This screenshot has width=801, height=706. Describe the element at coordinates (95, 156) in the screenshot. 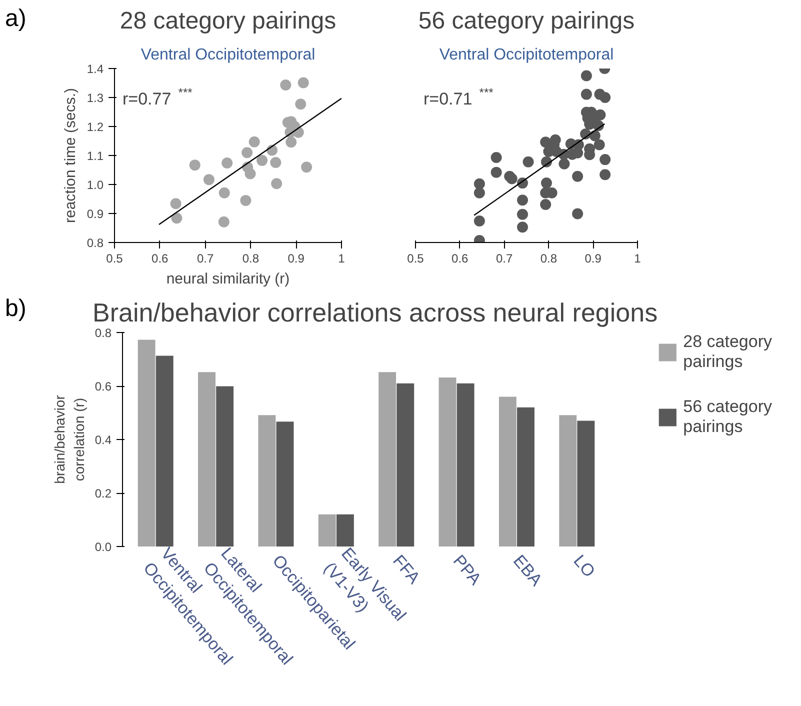

I see `y-tick-label: 1.1` at that location.